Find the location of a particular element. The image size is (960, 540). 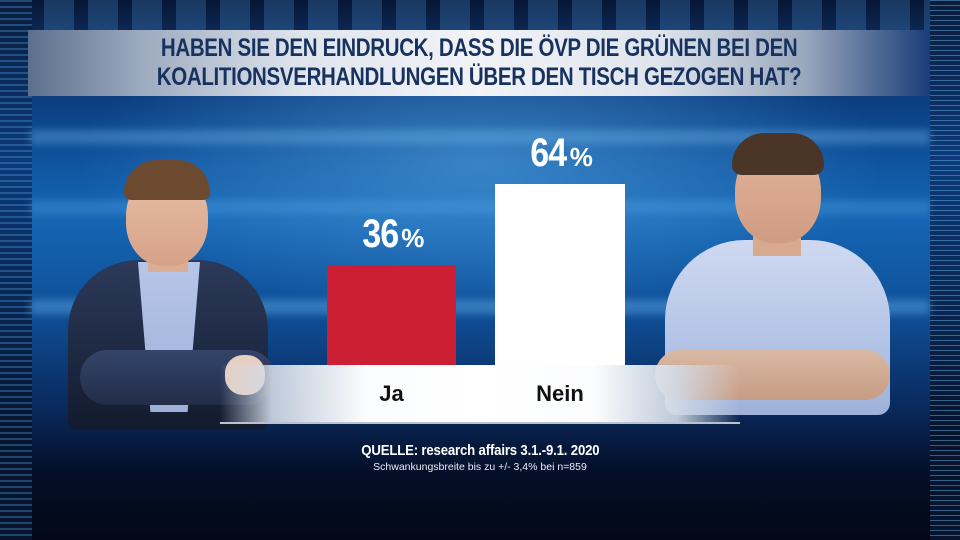

value-number: 36 is located at coordinates (380, 234).